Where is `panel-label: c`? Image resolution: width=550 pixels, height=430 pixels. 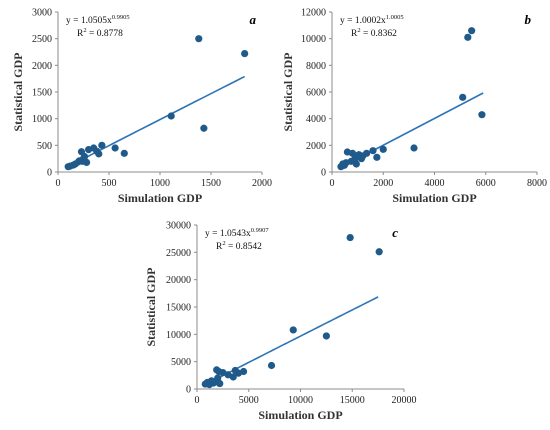
panel-label: c is located at coordinates (395, 232).